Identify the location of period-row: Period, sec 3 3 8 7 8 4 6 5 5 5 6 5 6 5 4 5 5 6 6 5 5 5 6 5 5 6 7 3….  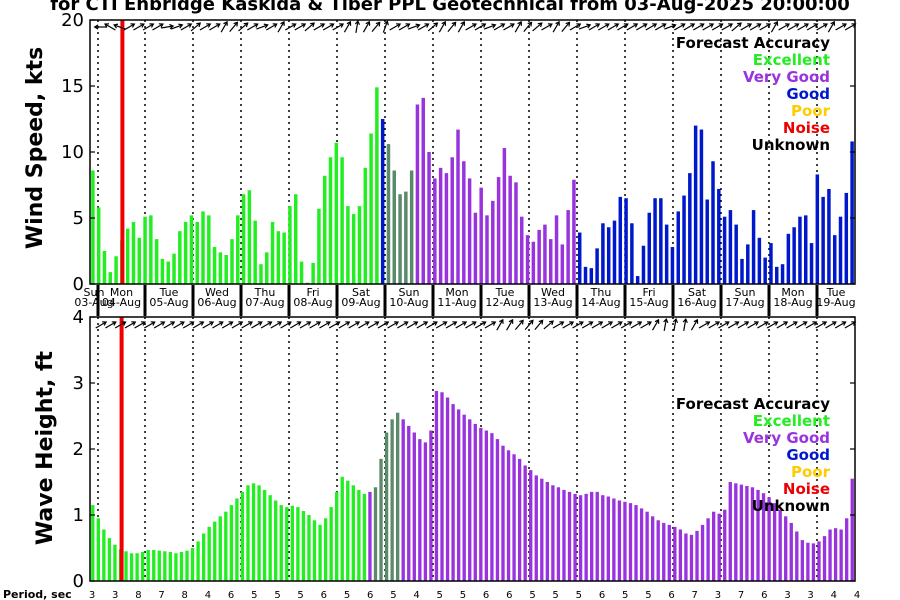
(431, 594).